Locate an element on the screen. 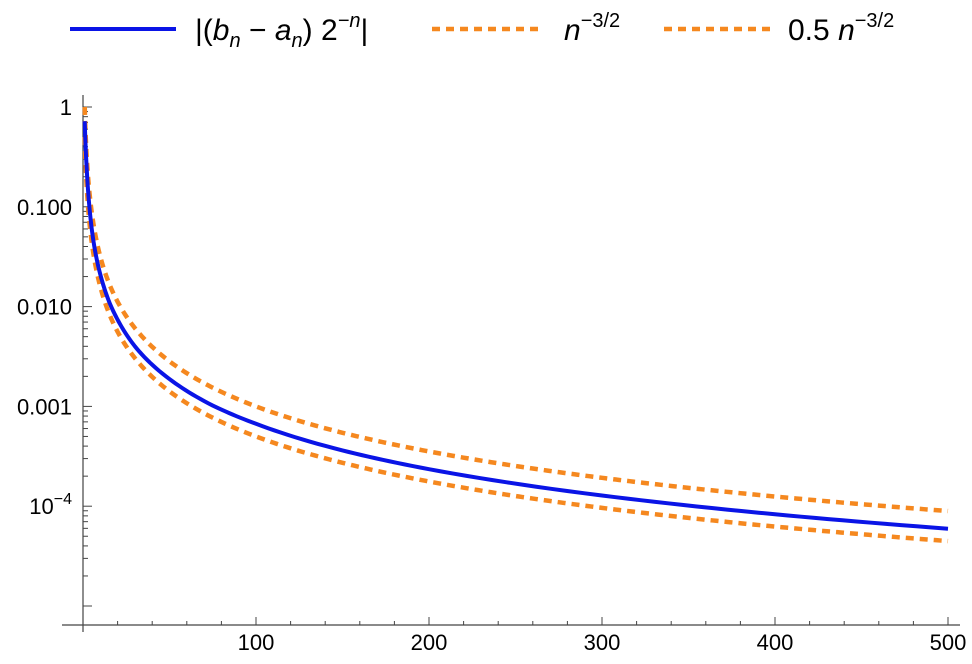  legend-label-series-3: 0.5 n−3/2 is located at coordinates (841, 28).